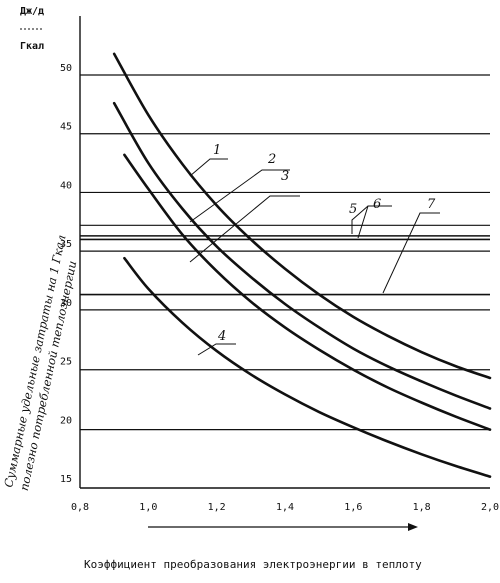 The height and width of the screenshot is (583, 500). I want to click on curve-label-6: 6, so click(377, 204).